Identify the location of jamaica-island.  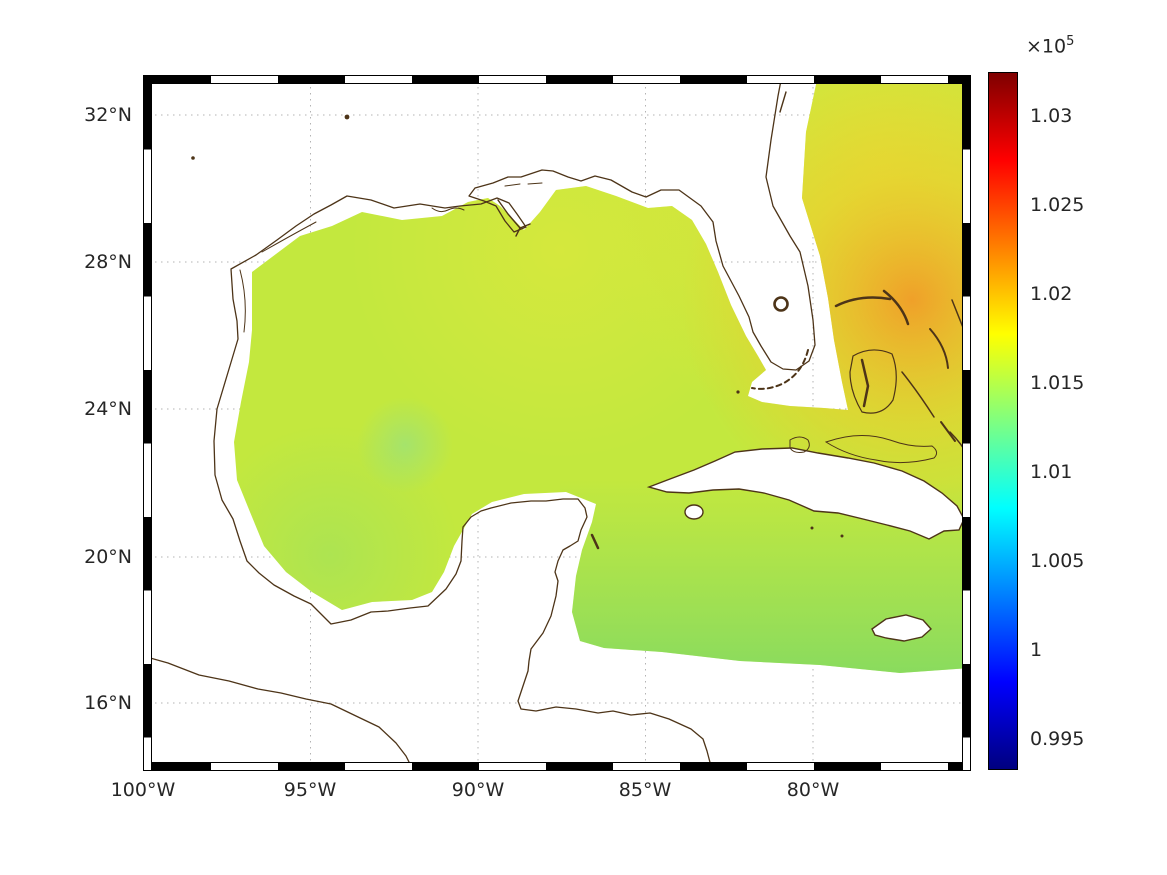
(901, 628).